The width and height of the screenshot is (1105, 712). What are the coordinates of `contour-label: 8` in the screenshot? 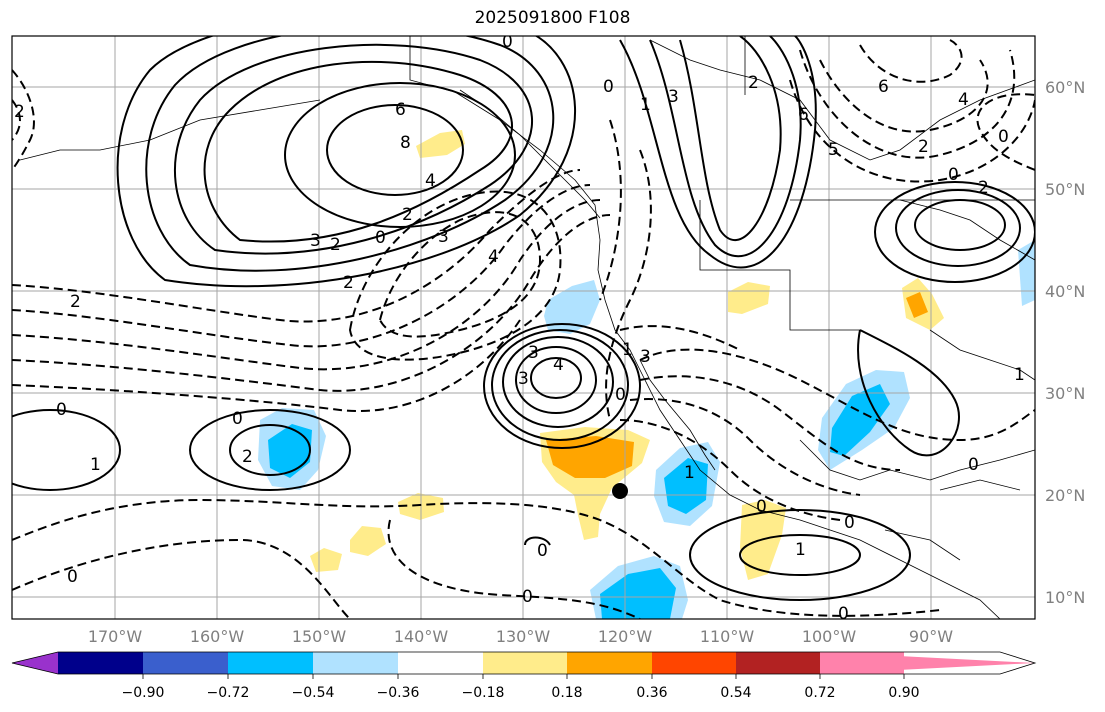 It's located at (405, 143).